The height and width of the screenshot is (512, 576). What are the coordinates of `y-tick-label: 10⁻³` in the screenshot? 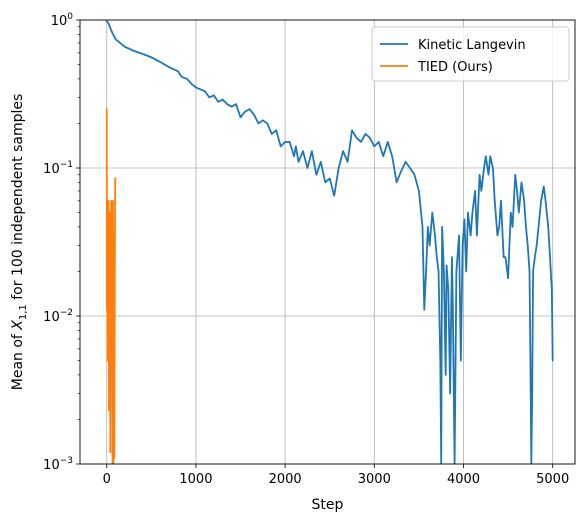 It's located at (58, 464).